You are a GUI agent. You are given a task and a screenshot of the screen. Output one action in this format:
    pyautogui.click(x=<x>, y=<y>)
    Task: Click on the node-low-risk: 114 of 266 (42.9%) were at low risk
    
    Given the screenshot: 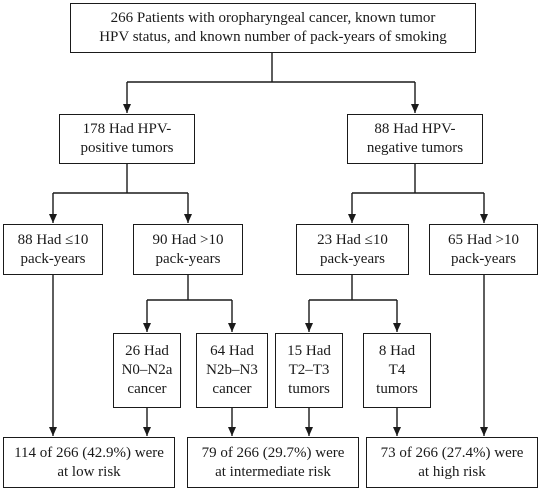 What is the action you would take?
    pyautogui.click(x=89, y=462)
    